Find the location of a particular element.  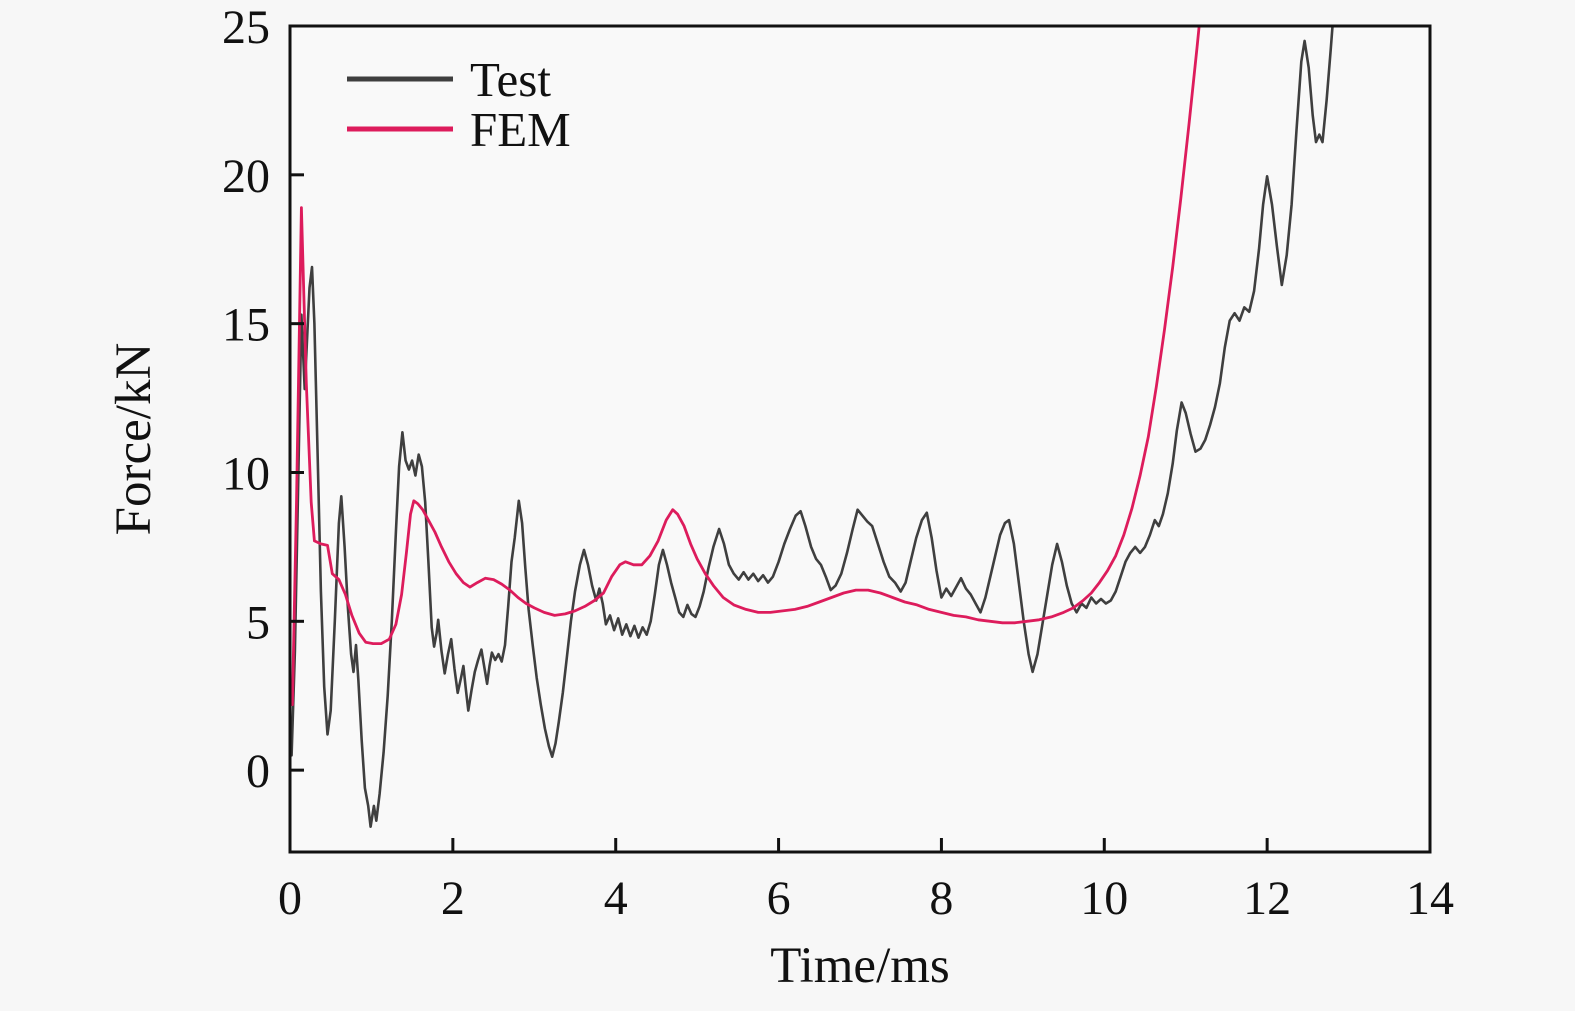

x-tick-label: 0 is located at coordinates (290, 898).